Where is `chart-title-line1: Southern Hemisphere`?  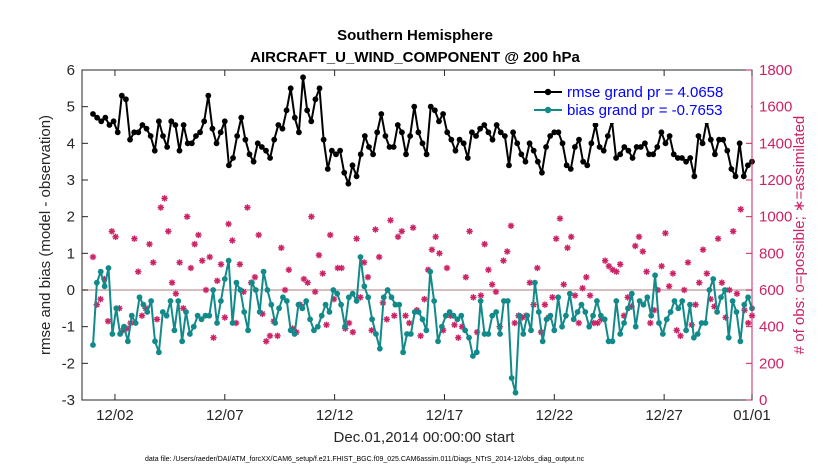 chart-title-line1: Southern Hemisphere is located at coordinates (415, 35).